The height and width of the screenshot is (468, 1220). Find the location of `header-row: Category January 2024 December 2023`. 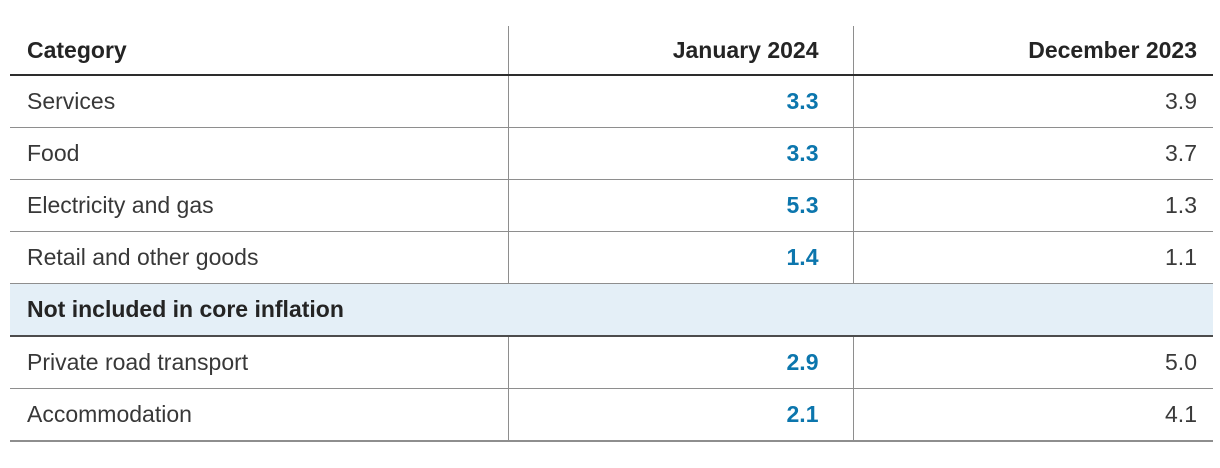

header-row: Category January 2024 December 2023 is located at coordinates (611, 51).